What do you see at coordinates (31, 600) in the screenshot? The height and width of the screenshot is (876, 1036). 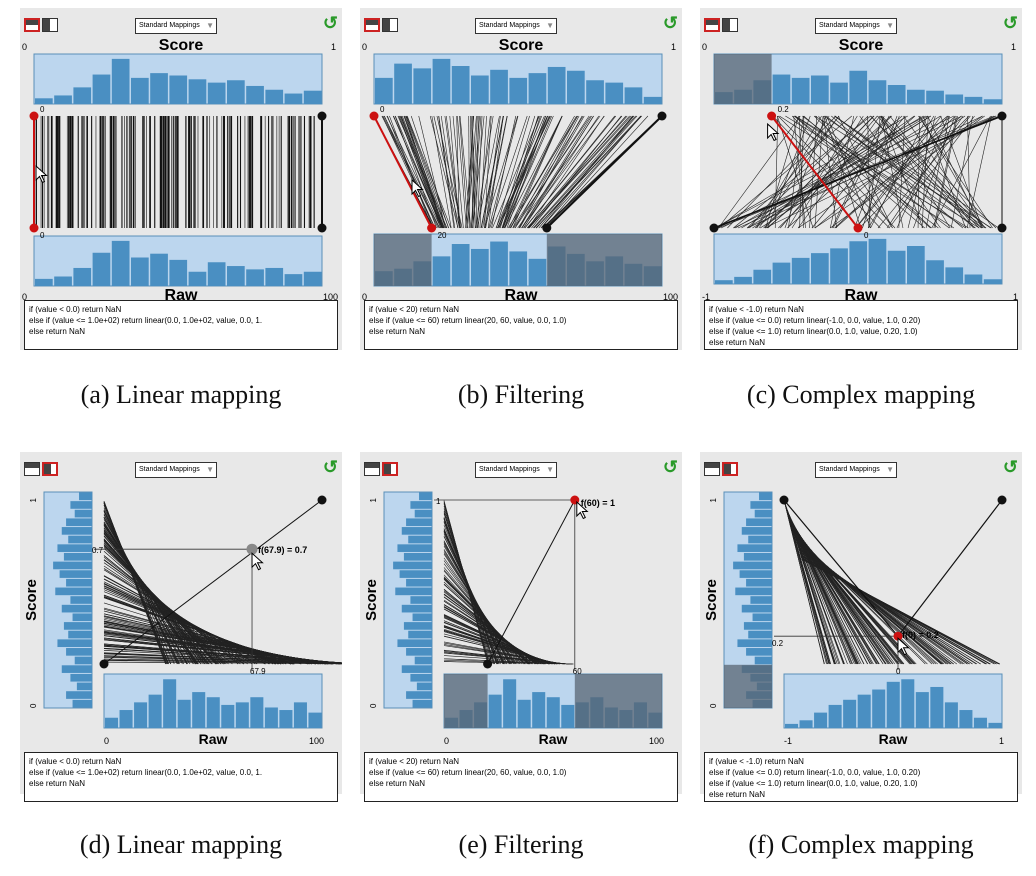 I see `score-axis-title: Score` at bounding box center [31, 600].